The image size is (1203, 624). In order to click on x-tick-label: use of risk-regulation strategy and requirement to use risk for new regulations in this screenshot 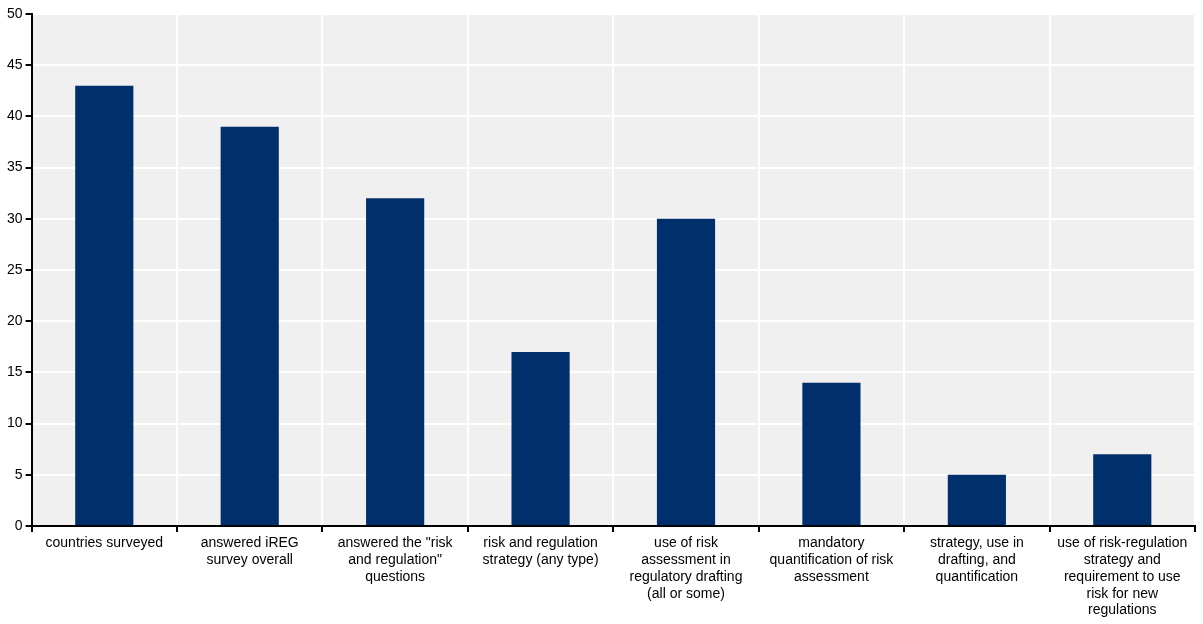, I will do `click(1122, 576)`.